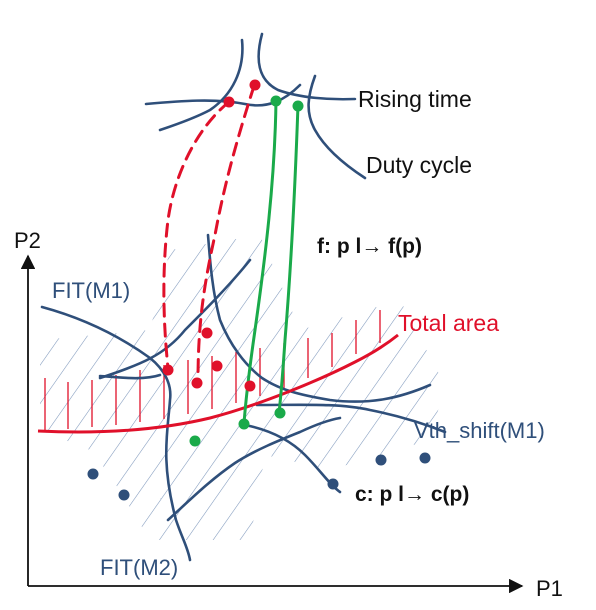 The width and height of the screenshot is (596, 610). Describe the element at coordinates (449, 323) in the screenshot. I see `total-area-label: Total area` at that location.